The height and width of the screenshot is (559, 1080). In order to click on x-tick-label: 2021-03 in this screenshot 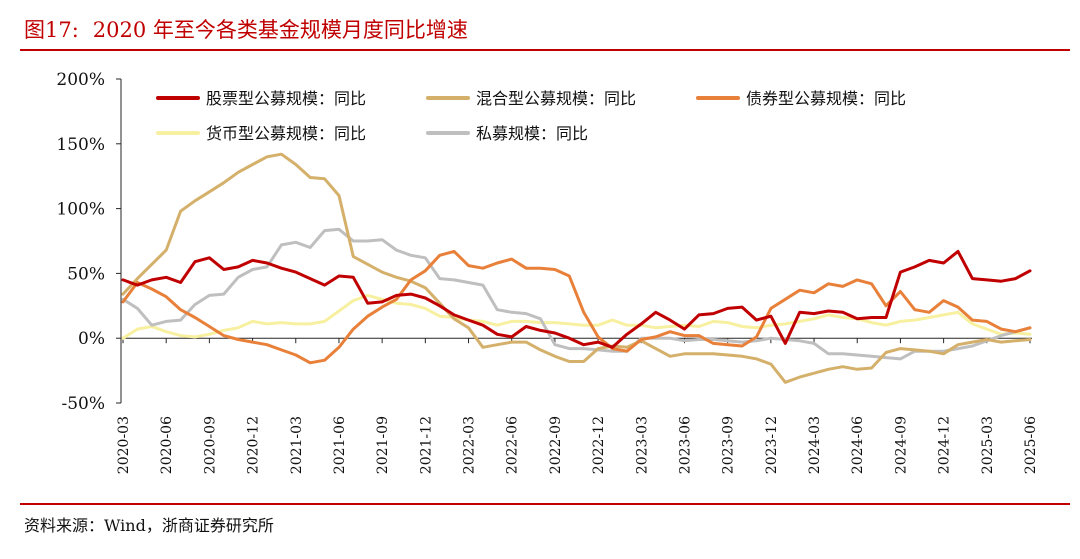, I will do `click(297, 445)`.